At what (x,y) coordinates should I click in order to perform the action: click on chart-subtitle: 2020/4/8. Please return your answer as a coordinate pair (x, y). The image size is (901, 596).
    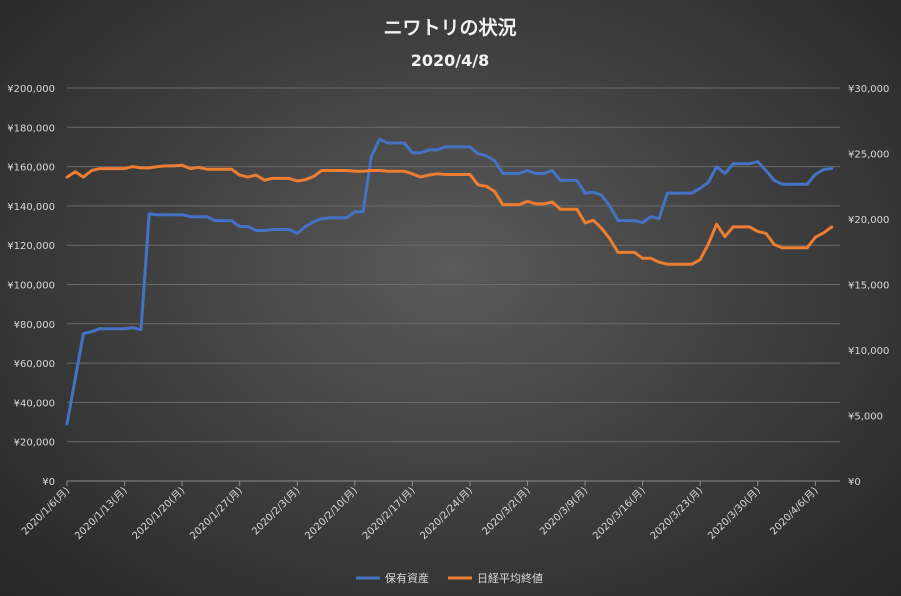
    Looking at the image, I should click on (450, 60).